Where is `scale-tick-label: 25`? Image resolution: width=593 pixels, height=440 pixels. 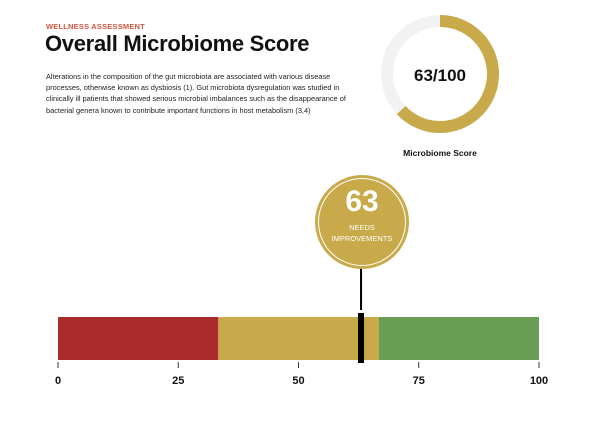
scale-tick-label: 25 is located at coordinates (178, 381).